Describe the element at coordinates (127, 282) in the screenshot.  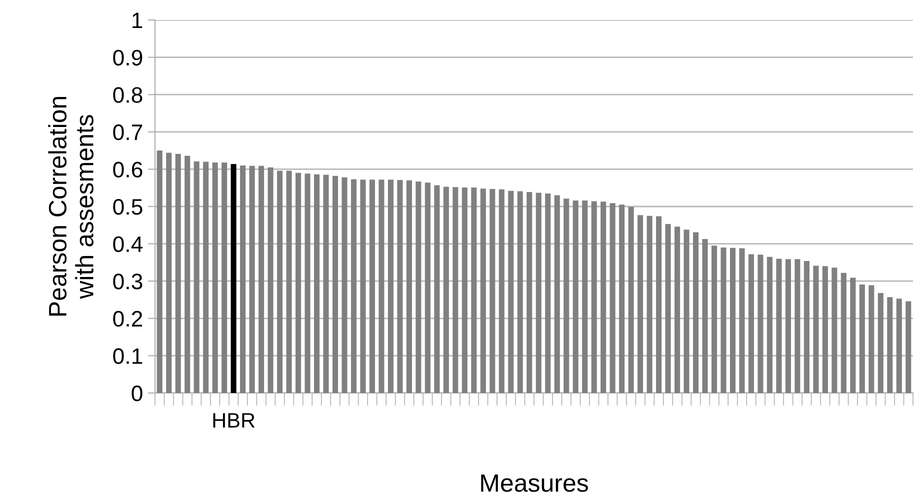
I see `y-tick-label: 0.3` at that location.